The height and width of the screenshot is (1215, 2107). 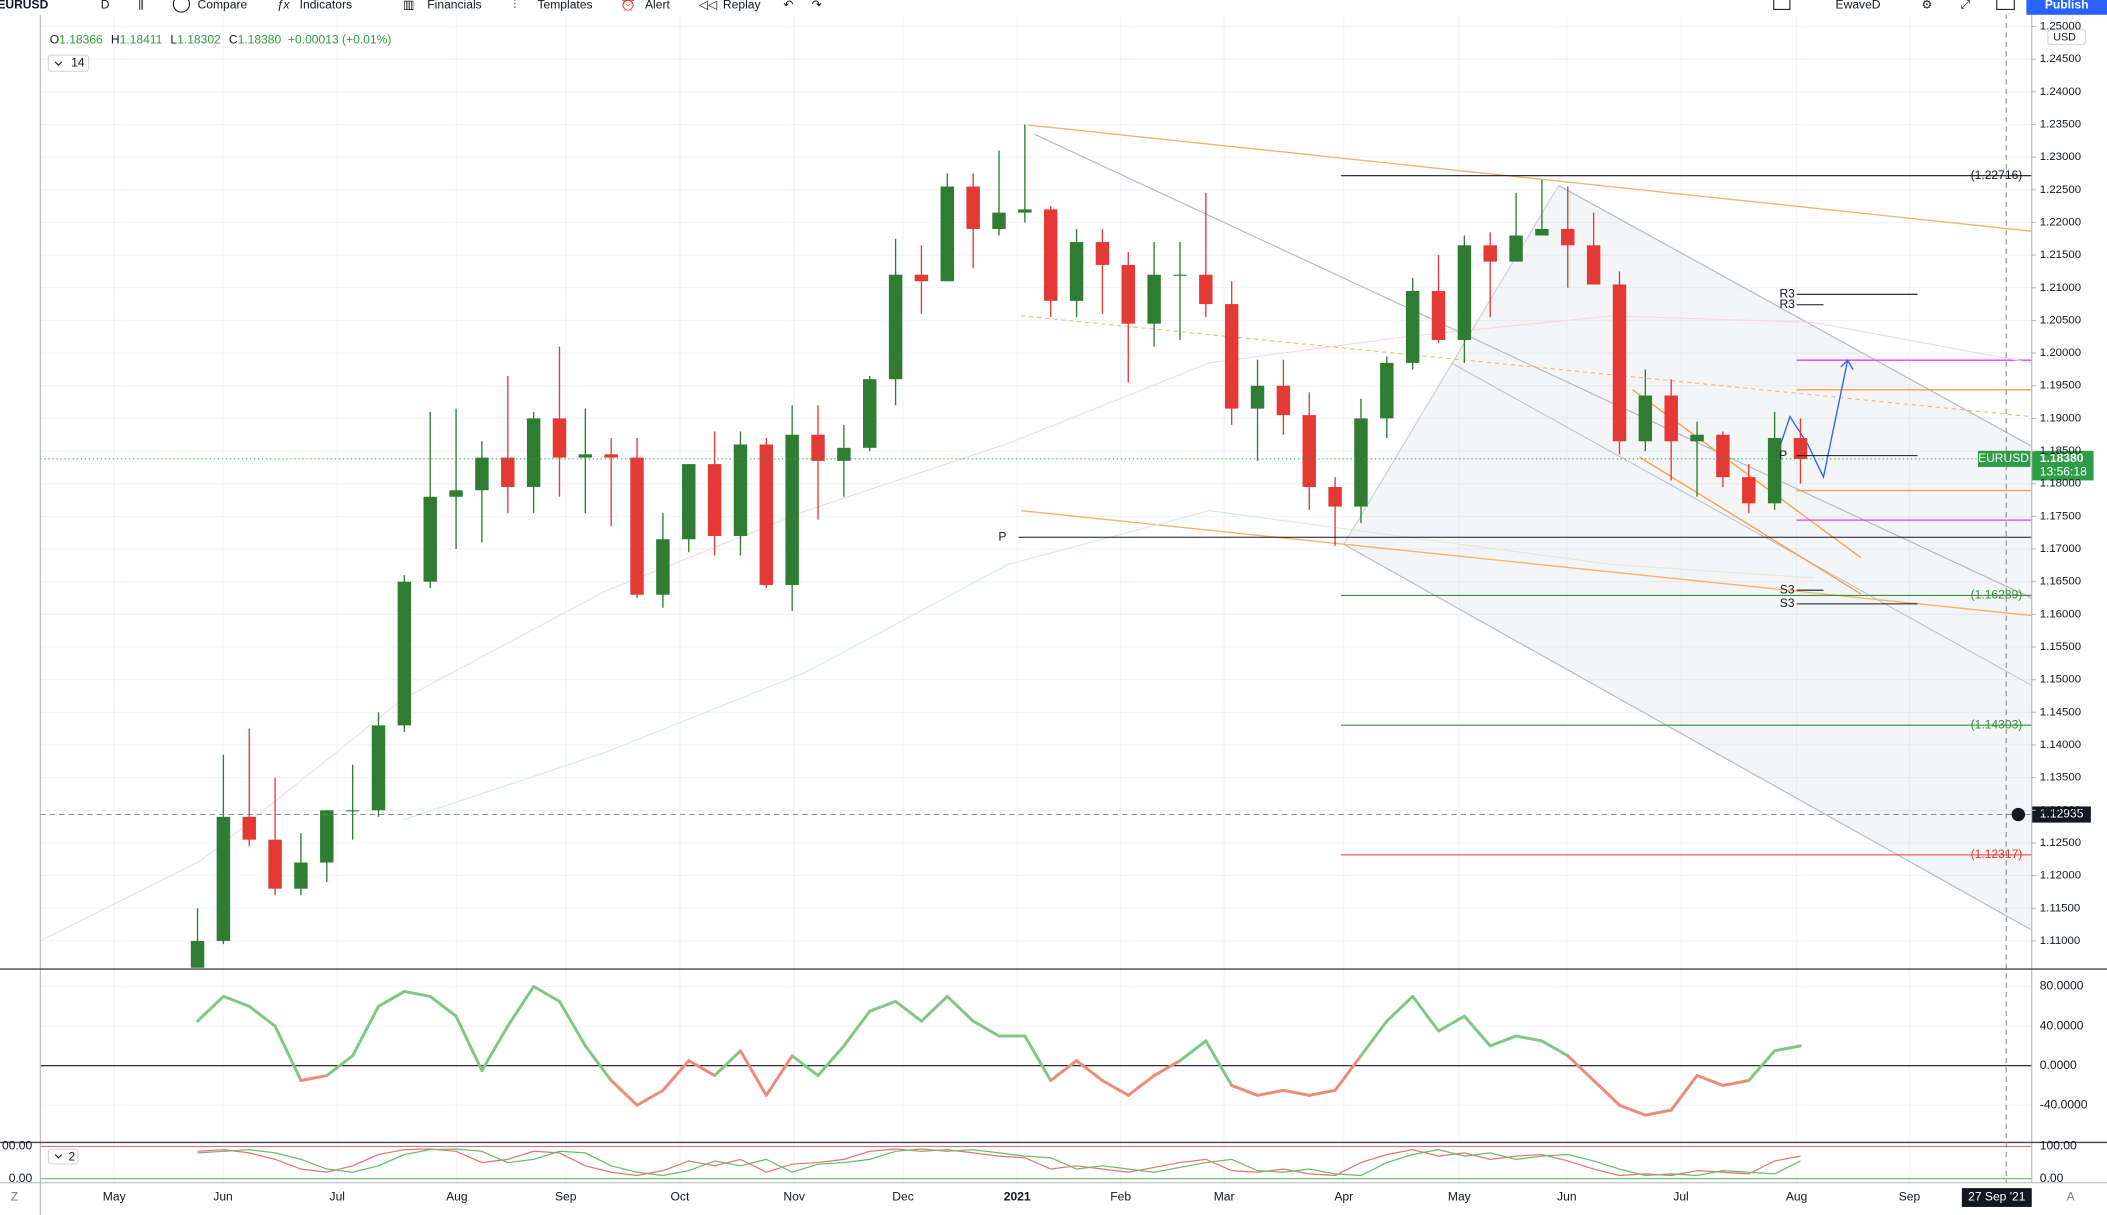 What do you see at coordinates (566, 1197) in the screenshot?
I see `time-label: Sep` at bounding box center [566, 1197].